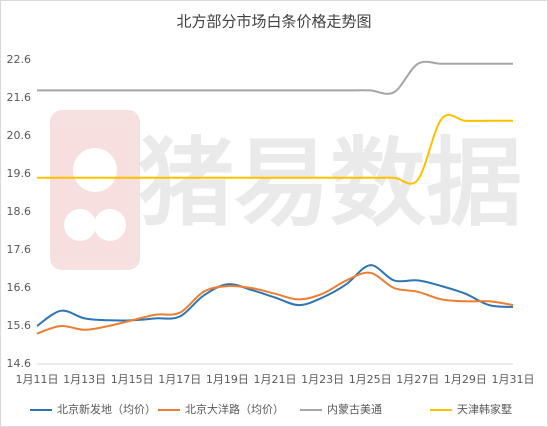 Image resolution: width=548 pixels, height=427 pixels. Describe the element at coordinates (513, 379) in the screenshot. I see `x-tick-label: 1月31日` at that location.